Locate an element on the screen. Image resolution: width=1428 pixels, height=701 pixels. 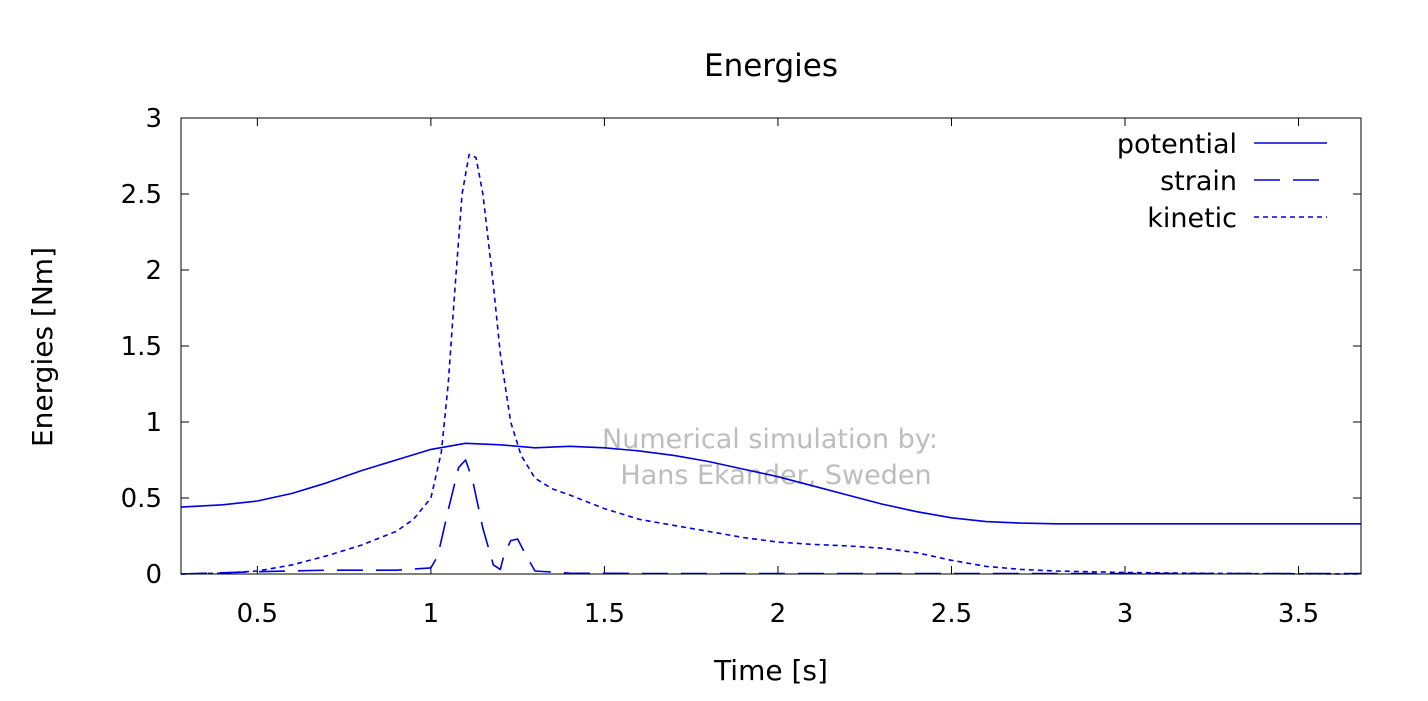
chart-title: Energies is located at coordinates (771, 66).